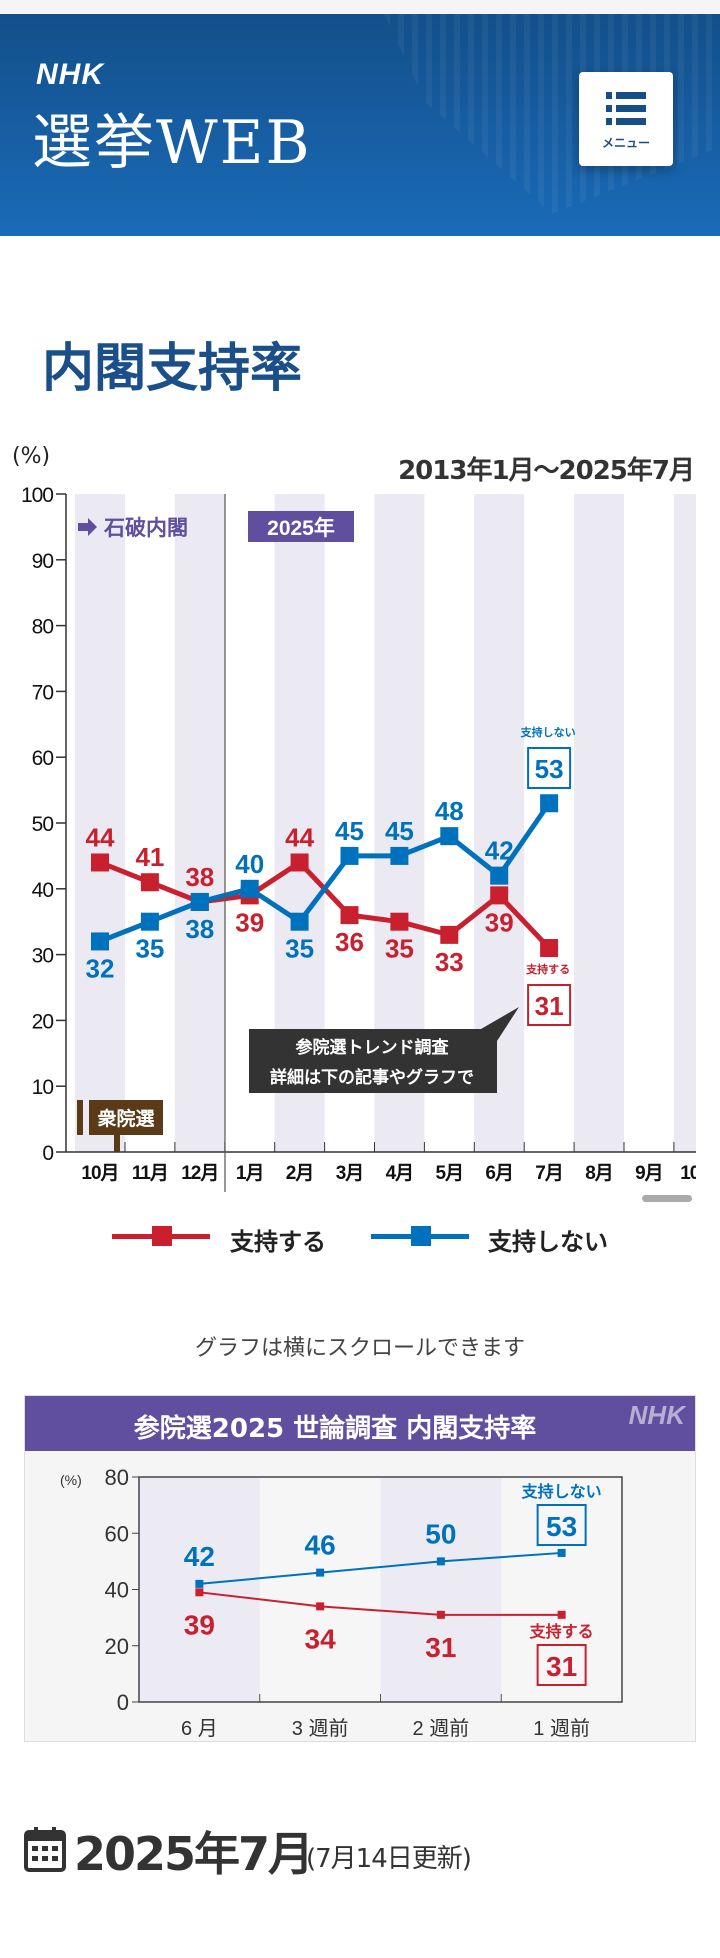  Describe the element at coordinates (656, 1415) in the screenshot. I see `nhk-watermark-logo: NHK` at that location.